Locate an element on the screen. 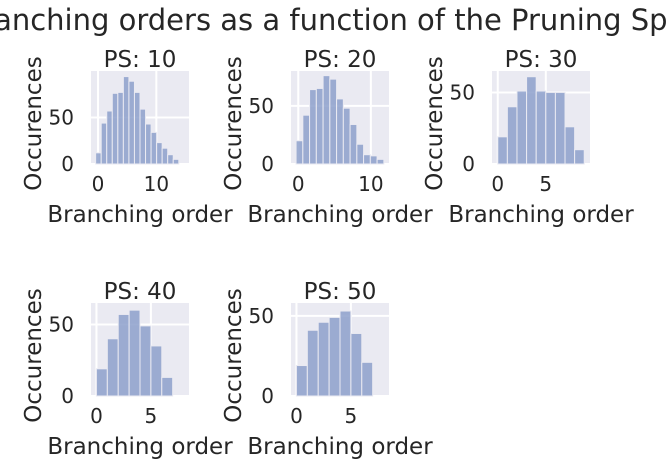 The image size is (667, 472). x-tick-label-2-1: 10 is located at coordinates (370, 184).